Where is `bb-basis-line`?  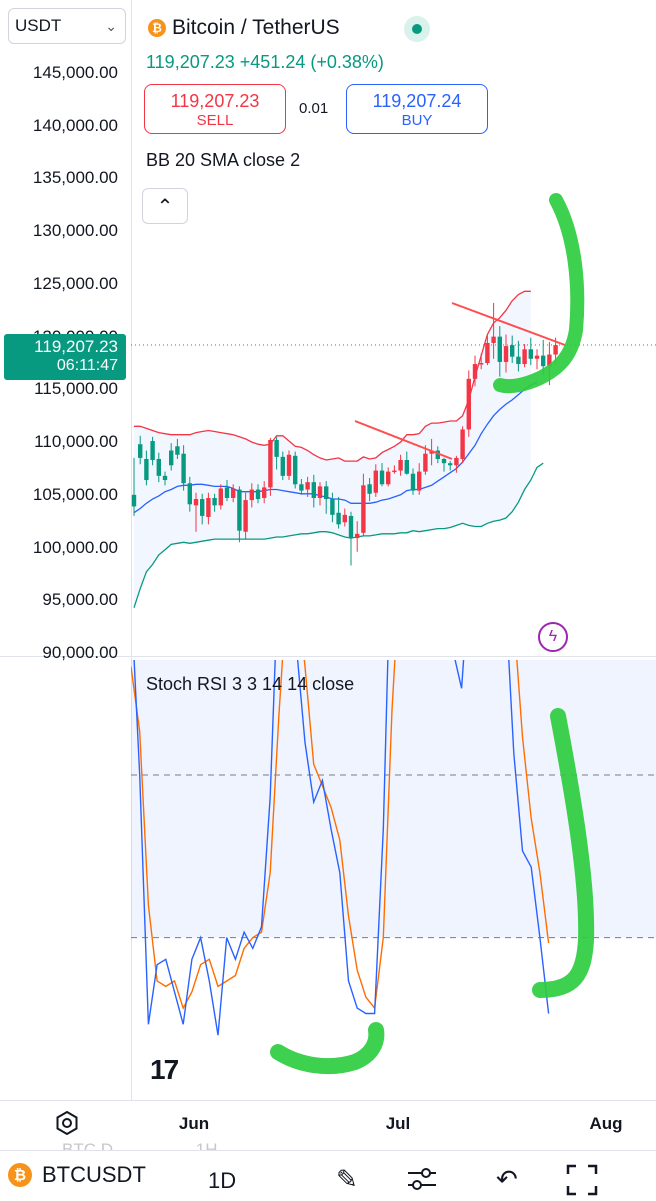
bb-basis-line is located at coordinates (335, 447).